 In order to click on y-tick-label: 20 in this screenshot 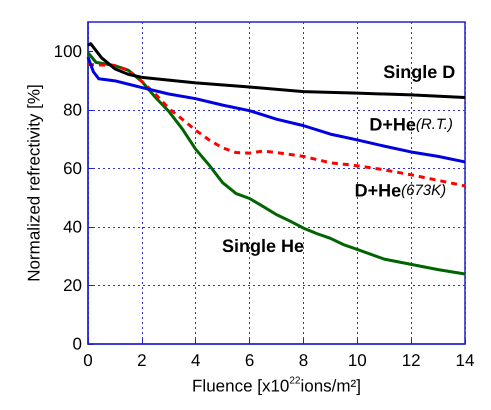, I will do `click(72, 285)`.